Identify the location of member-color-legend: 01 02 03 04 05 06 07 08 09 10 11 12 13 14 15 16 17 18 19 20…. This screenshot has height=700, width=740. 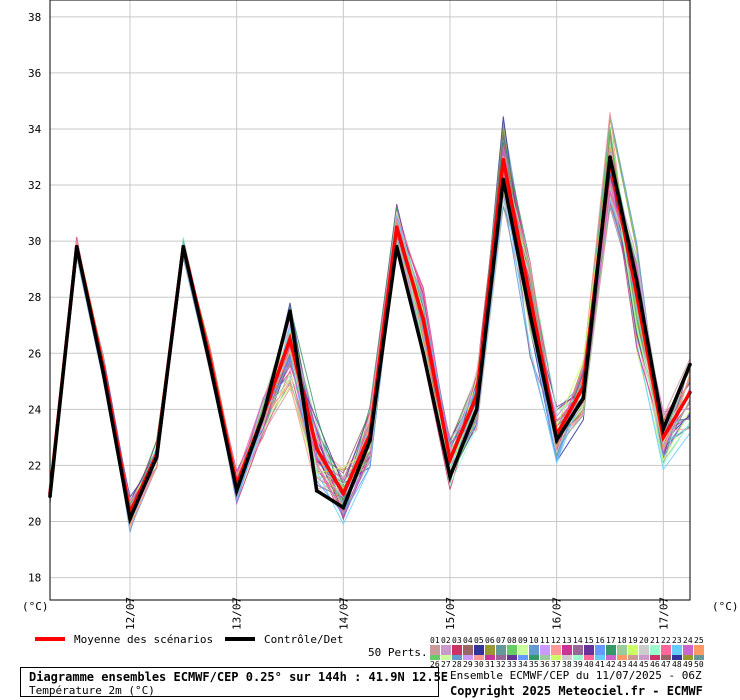
(567, 652).